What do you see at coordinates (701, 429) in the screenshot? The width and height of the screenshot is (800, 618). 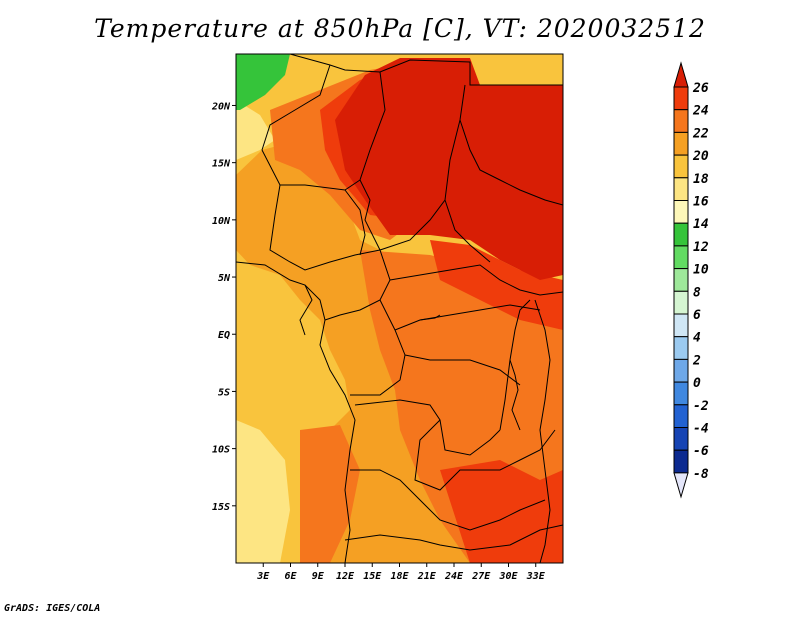 I see `colorbar-level-label: -4` at bounding box center [701, 429].